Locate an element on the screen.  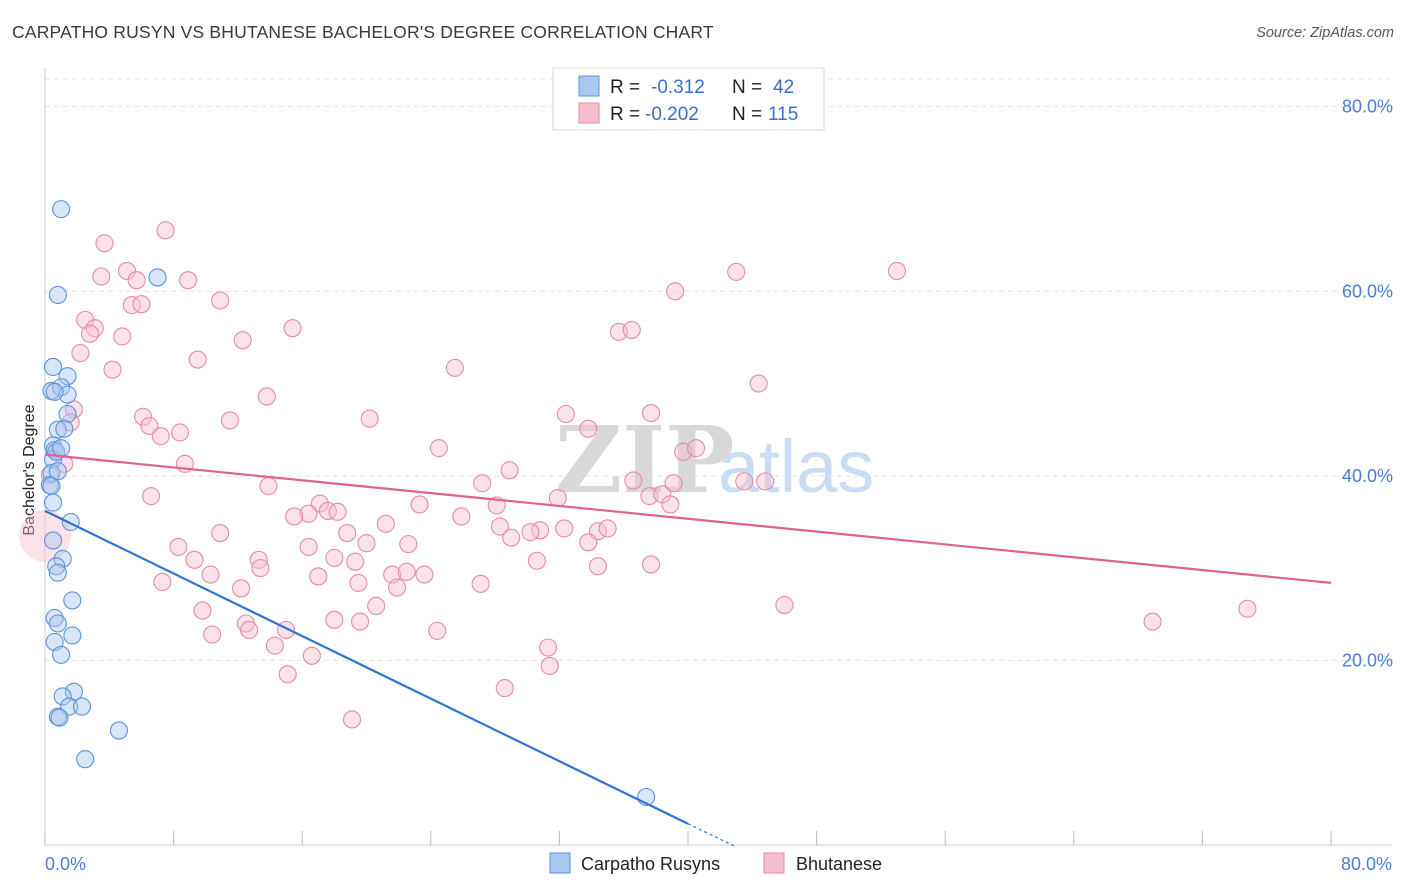
legend-n-value-1: 42 is located at coordinates (783, 87).